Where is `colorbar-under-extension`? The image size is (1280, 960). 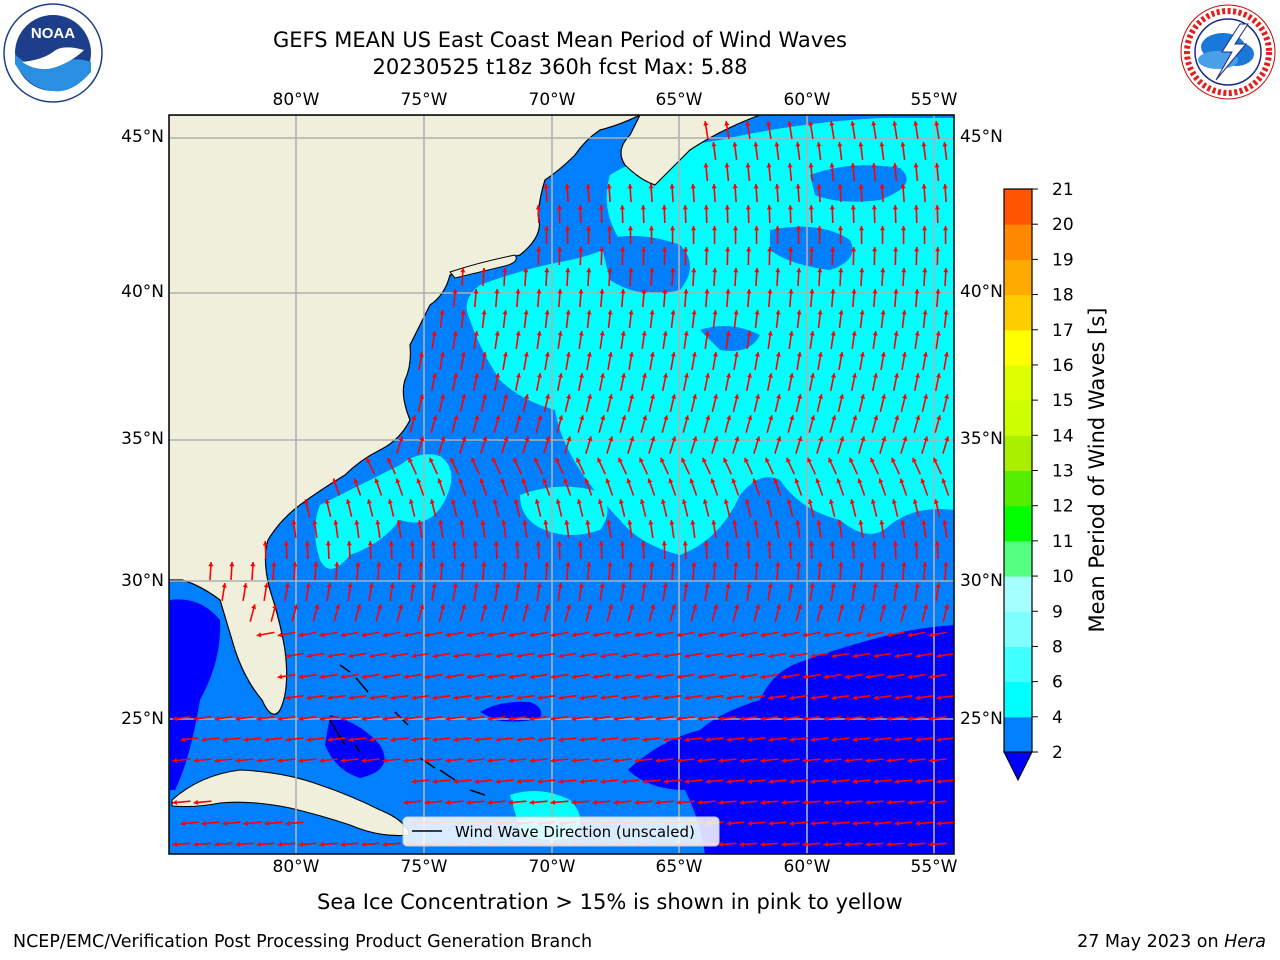 colorbar-under-extension is located at coordinates (1018, 766).